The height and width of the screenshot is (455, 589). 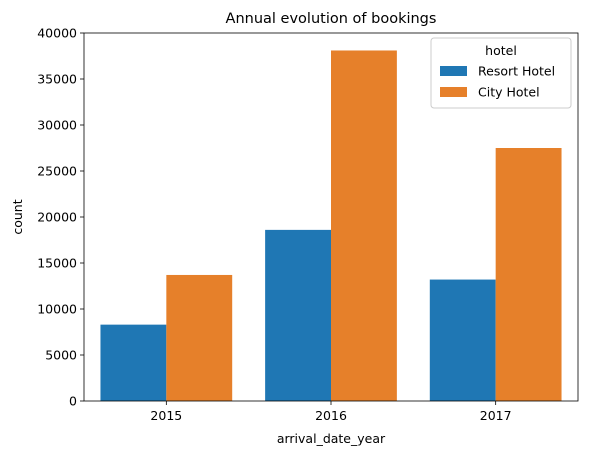 I want to click on y-axis-label: count, so click(x=17, y=216).